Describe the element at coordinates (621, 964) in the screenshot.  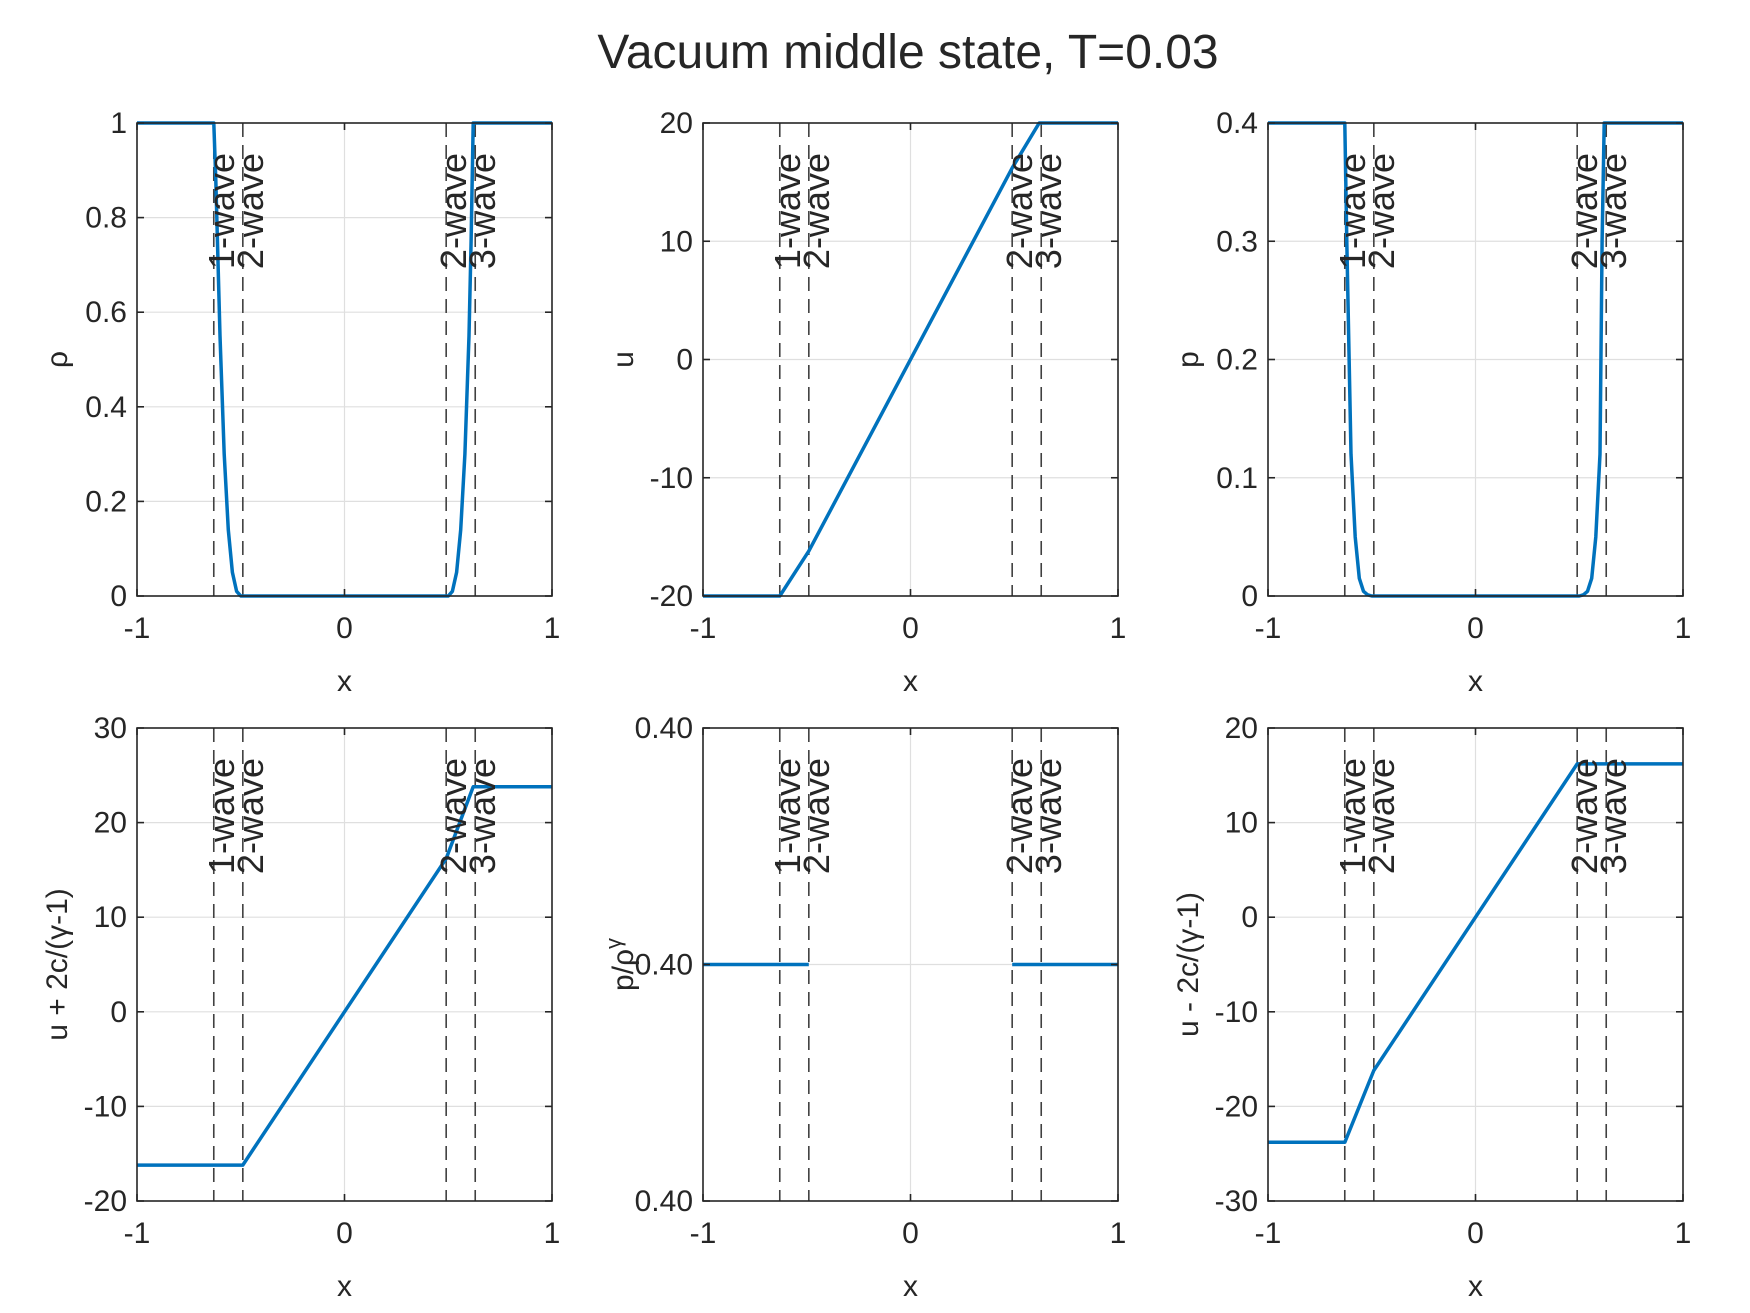
I see `y-axis-label: p/ργ` at that location.